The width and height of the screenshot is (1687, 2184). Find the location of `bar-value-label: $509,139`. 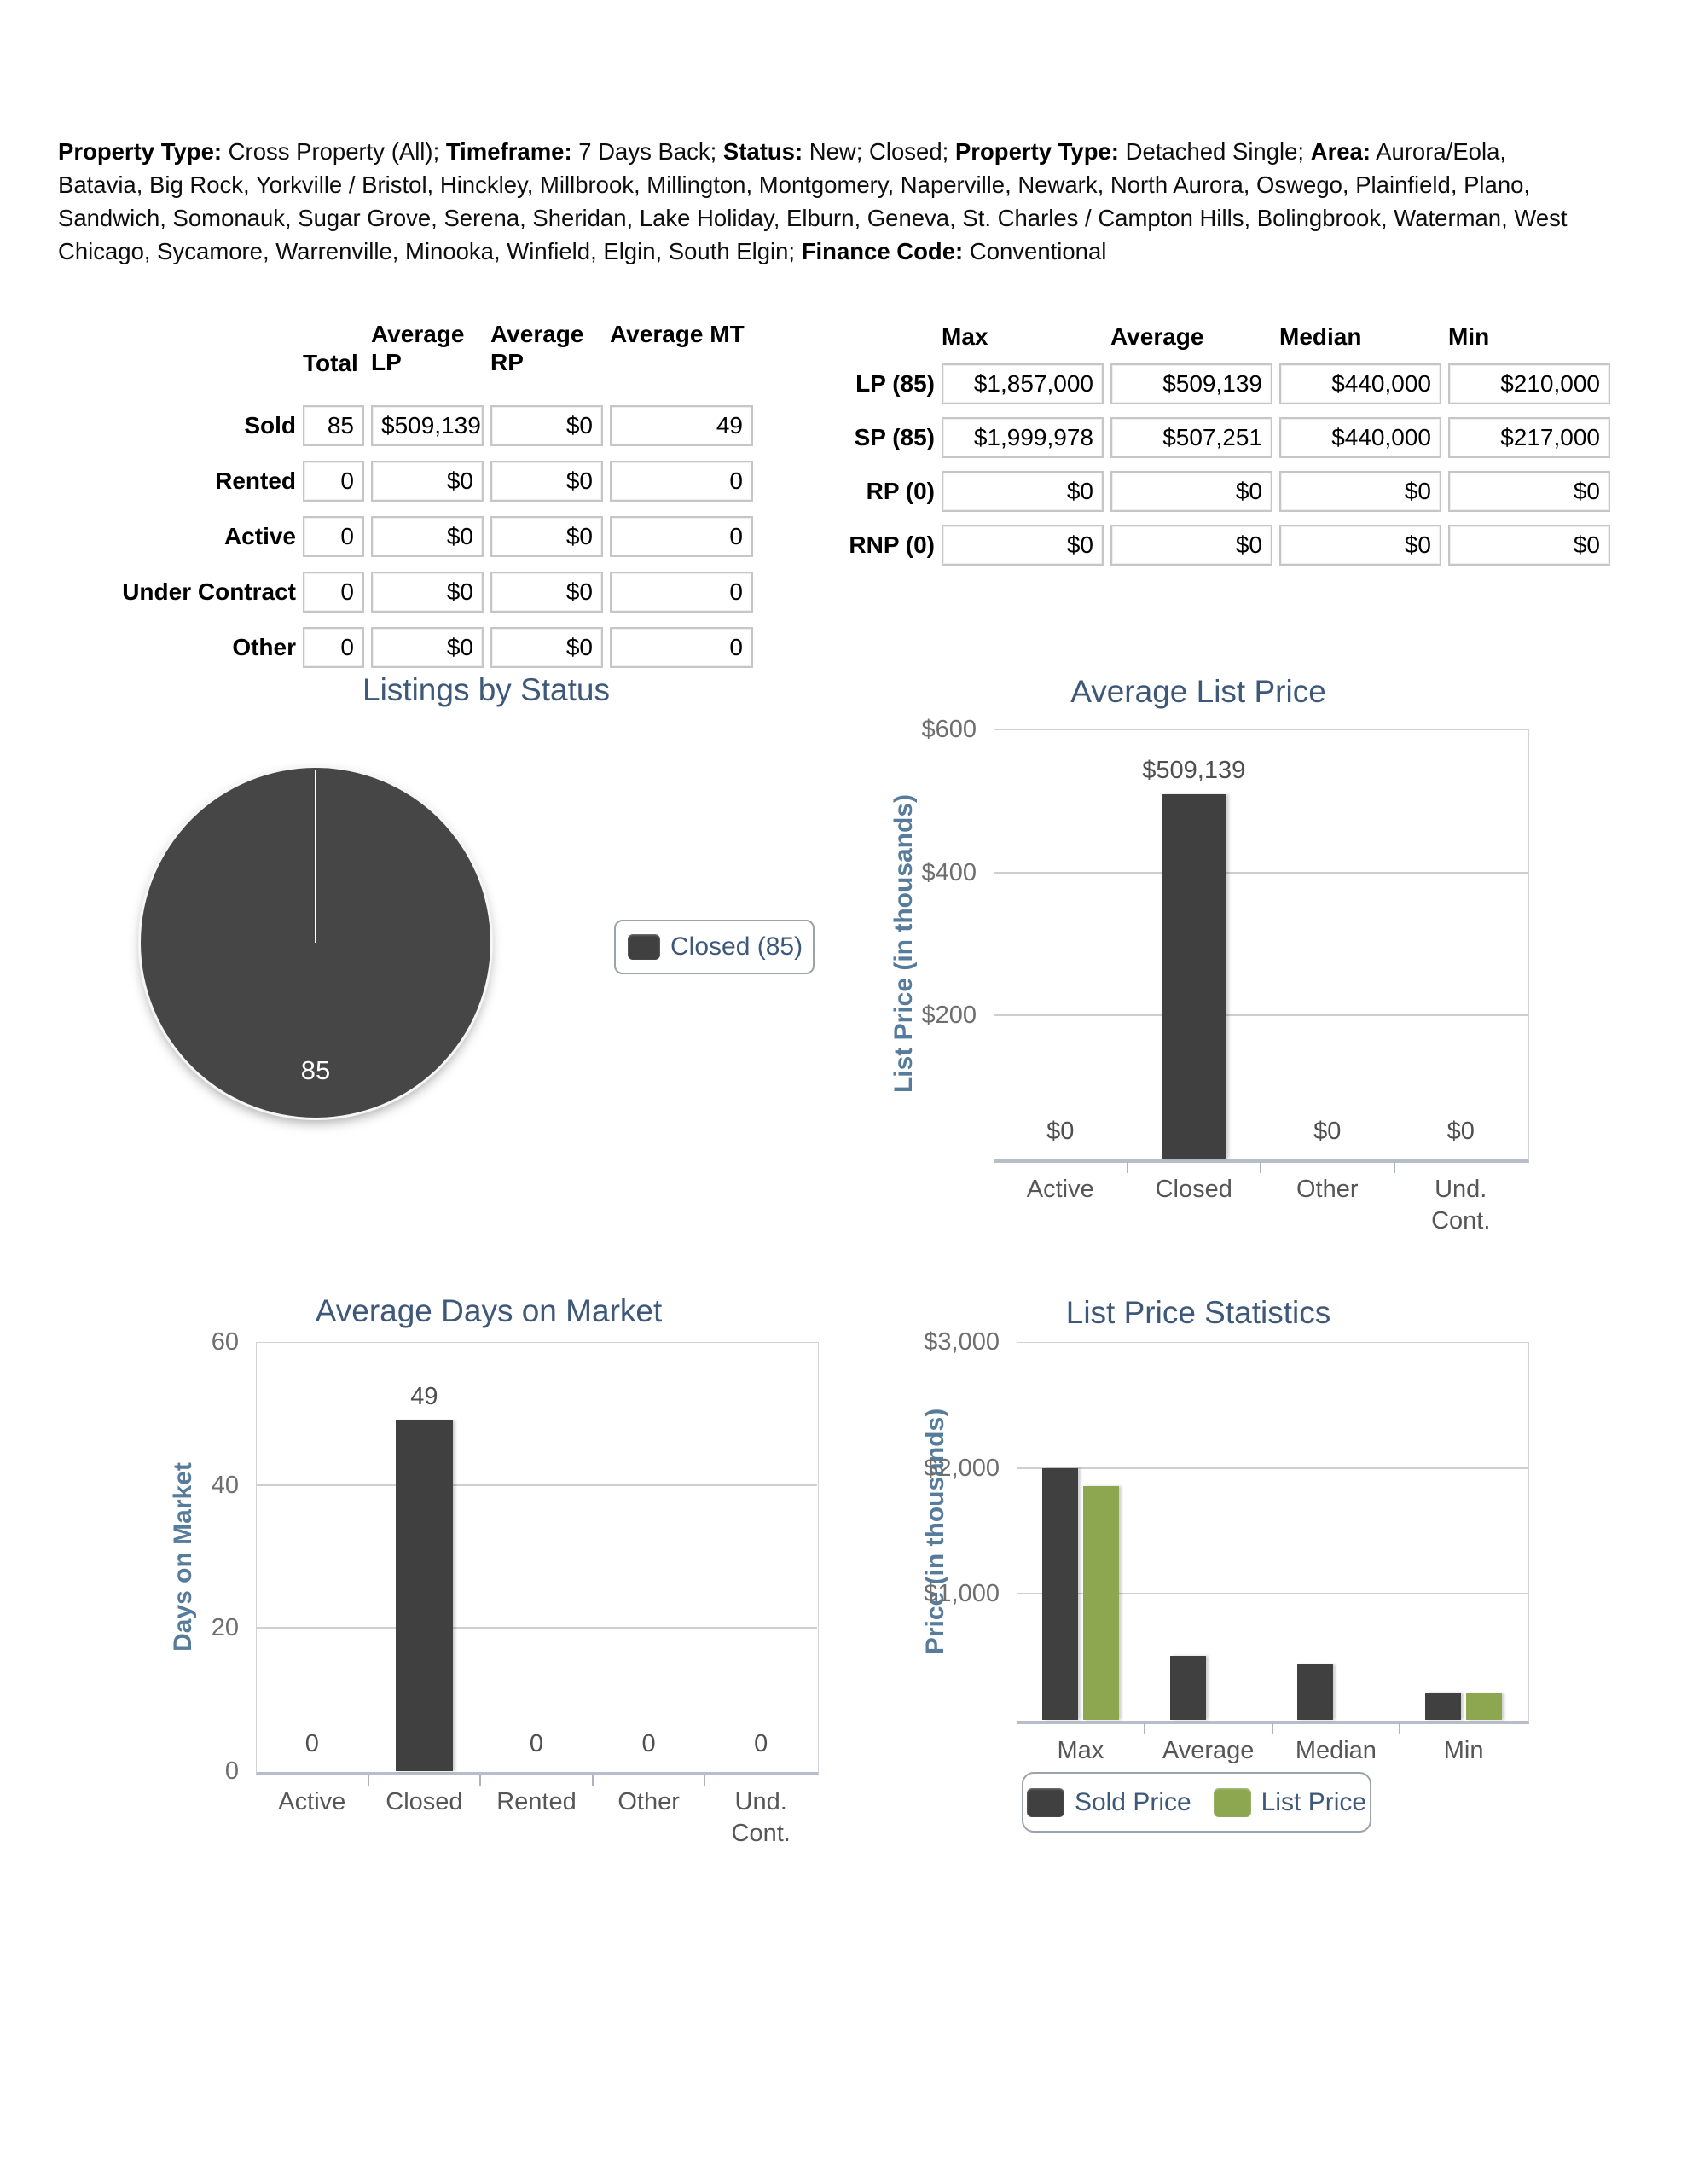

bar-value-label: $509,139 is located at coordinates (1194, 771).